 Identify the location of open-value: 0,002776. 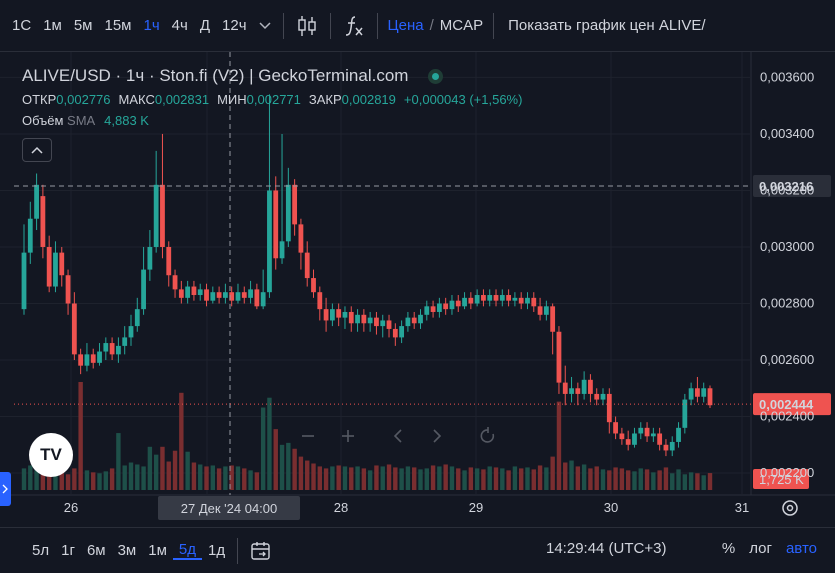
(83, 99).